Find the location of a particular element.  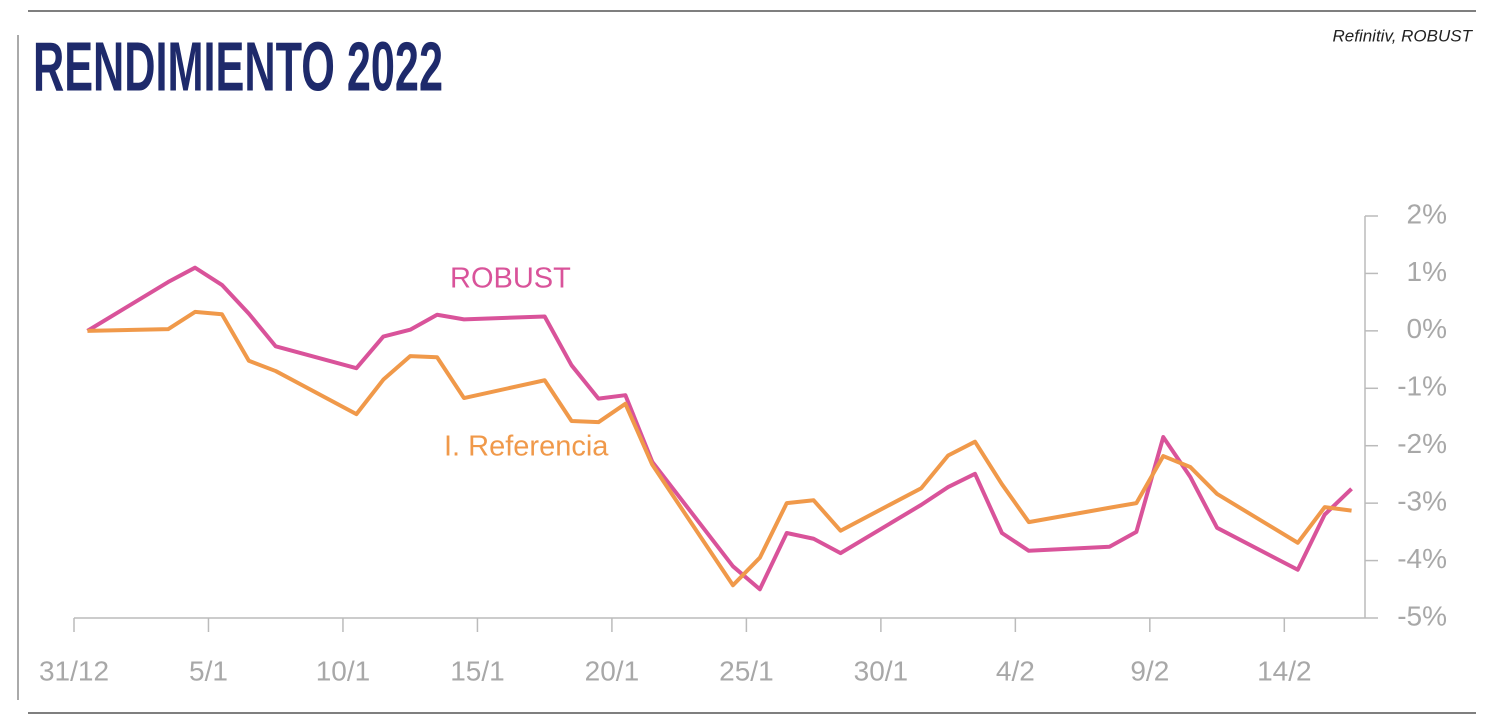

series-label: ROBUST is located at coordinates (510, 279).